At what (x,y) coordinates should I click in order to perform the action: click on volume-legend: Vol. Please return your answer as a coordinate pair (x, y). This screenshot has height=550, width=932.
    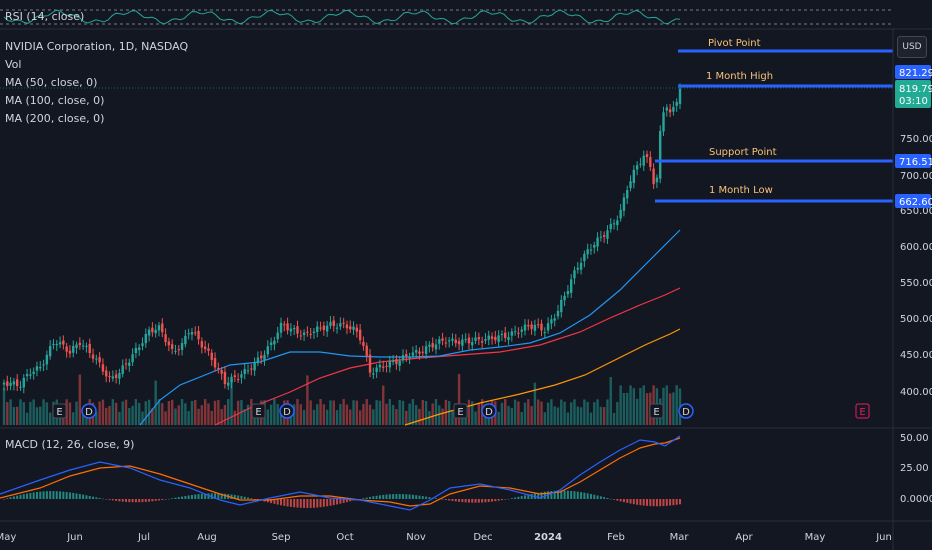
    Looking at the image, I should click on (13, 64).